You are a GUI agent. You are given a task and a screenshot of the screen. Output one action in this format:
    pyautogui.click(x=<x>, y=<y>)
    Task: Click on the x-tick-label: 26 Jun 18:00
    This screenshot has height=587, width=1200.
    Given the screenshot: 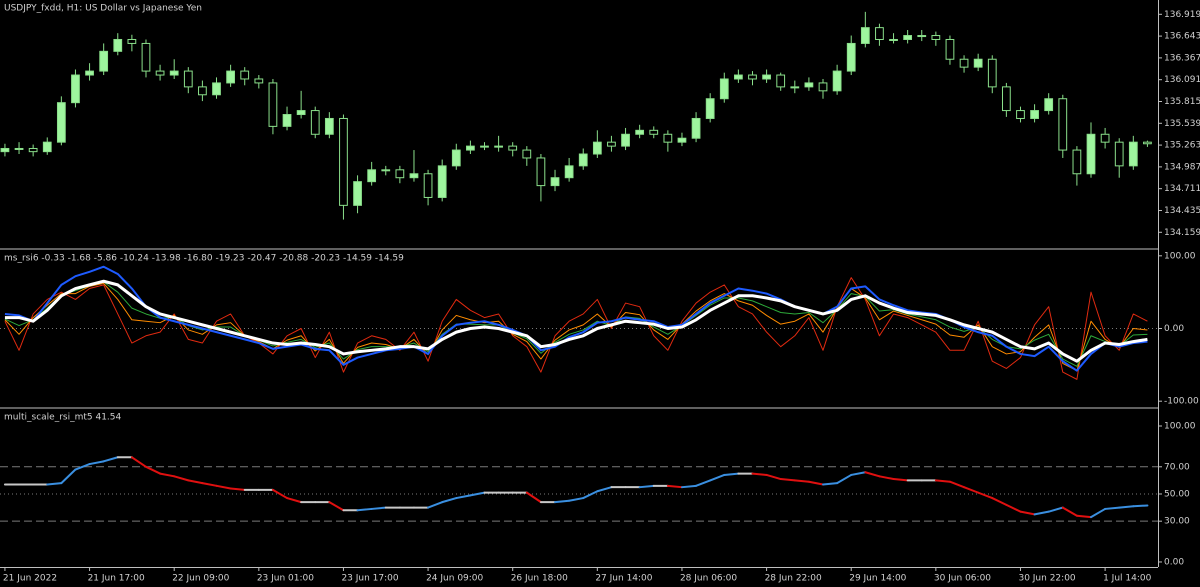 What is the action you would take?
    pyautogui.click(x=539, y=579)
    